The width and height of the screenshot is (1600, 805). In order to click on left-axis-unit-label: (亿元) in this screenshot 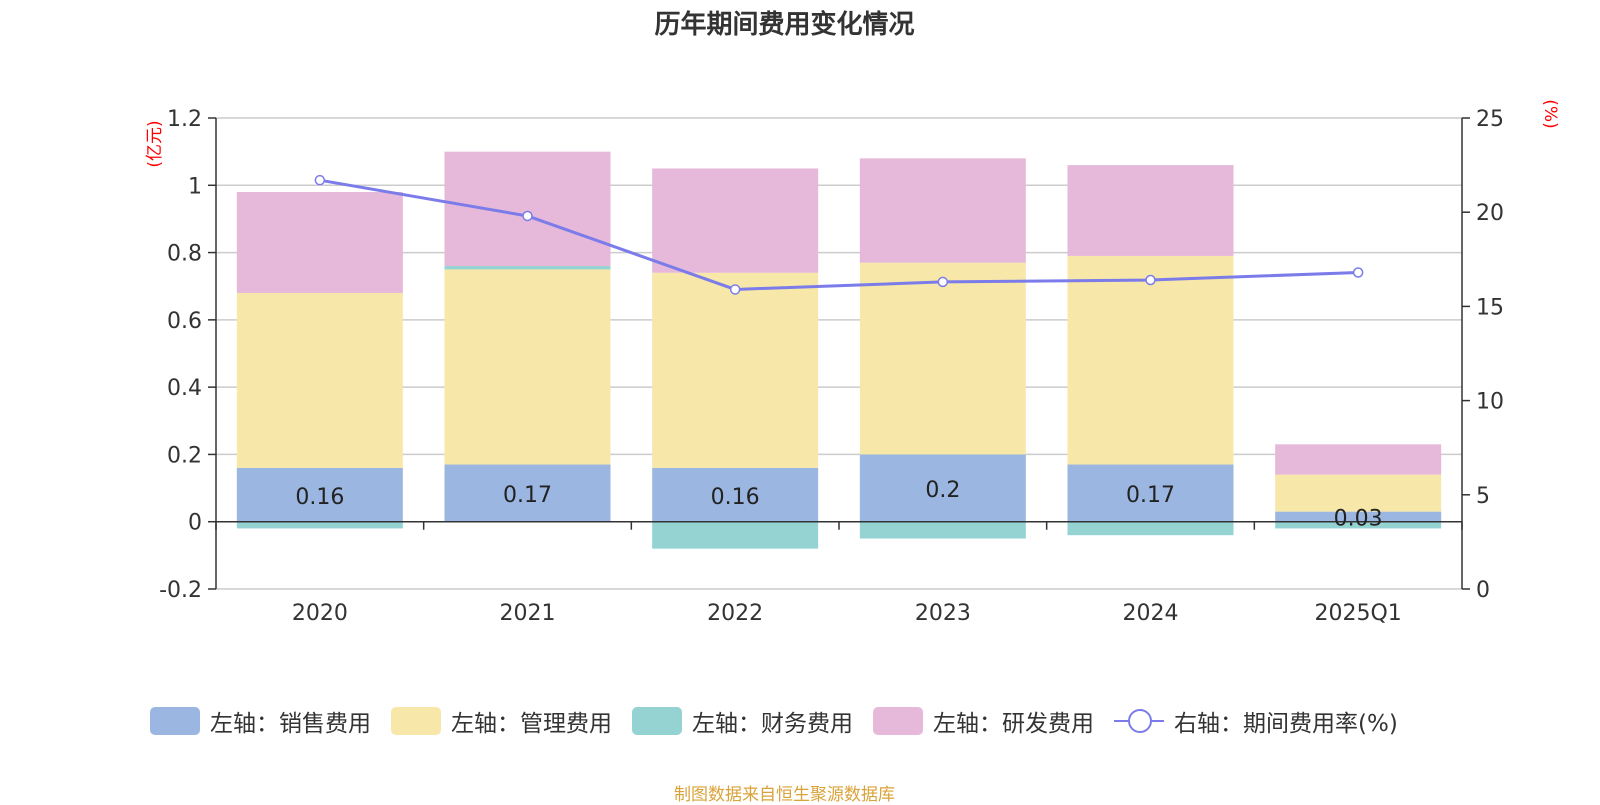, I will do `click(155, 143)`.